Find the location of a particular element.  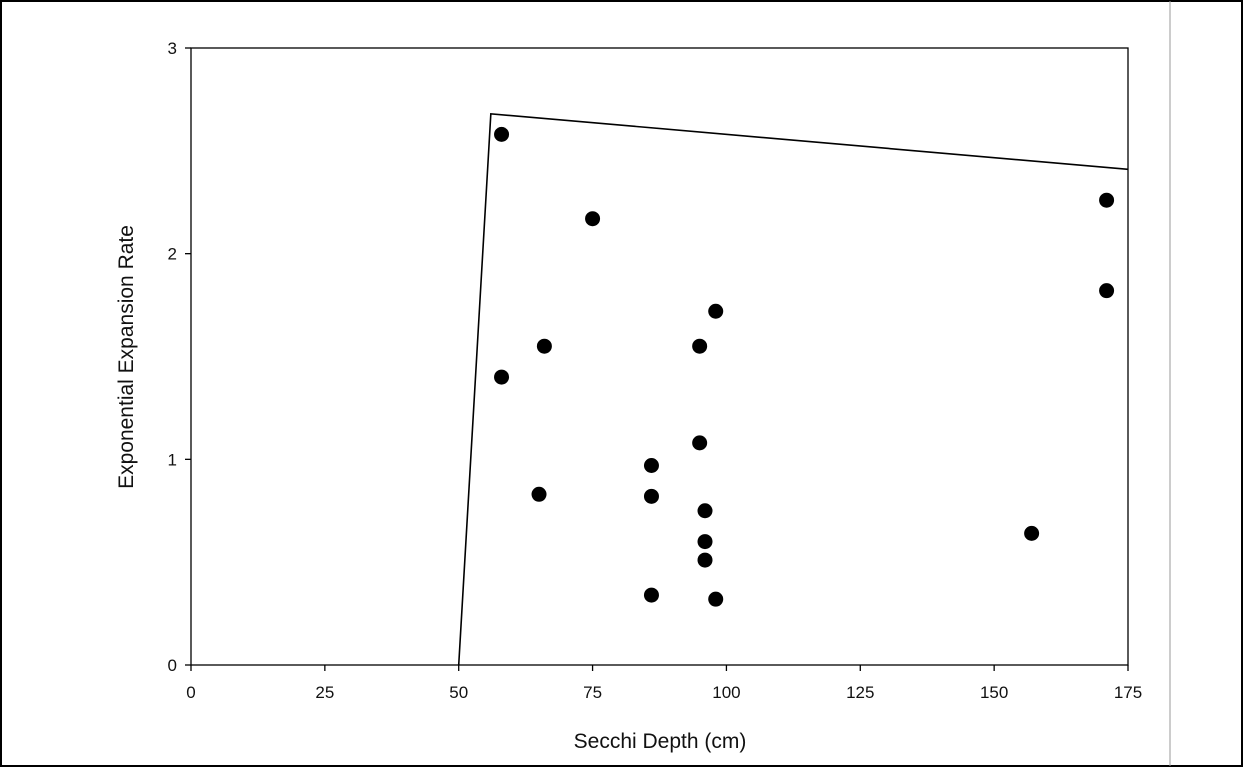

x-tick-label: 75 is located at coordinates (592, 692).